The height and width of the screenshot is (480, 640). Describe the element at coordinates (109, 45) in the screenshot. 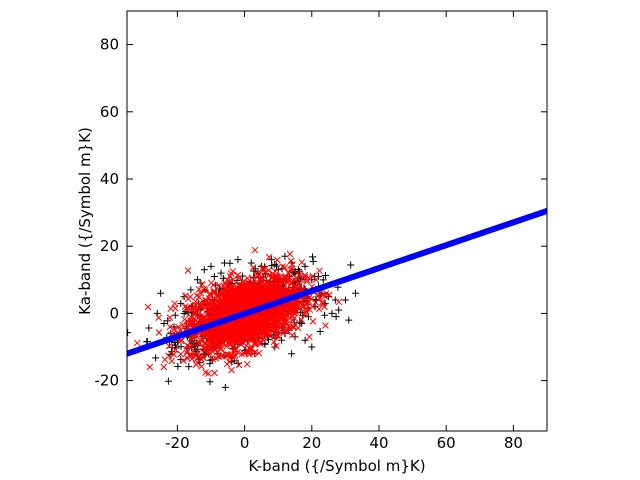

I see `y-tick-label: 80` at that location.